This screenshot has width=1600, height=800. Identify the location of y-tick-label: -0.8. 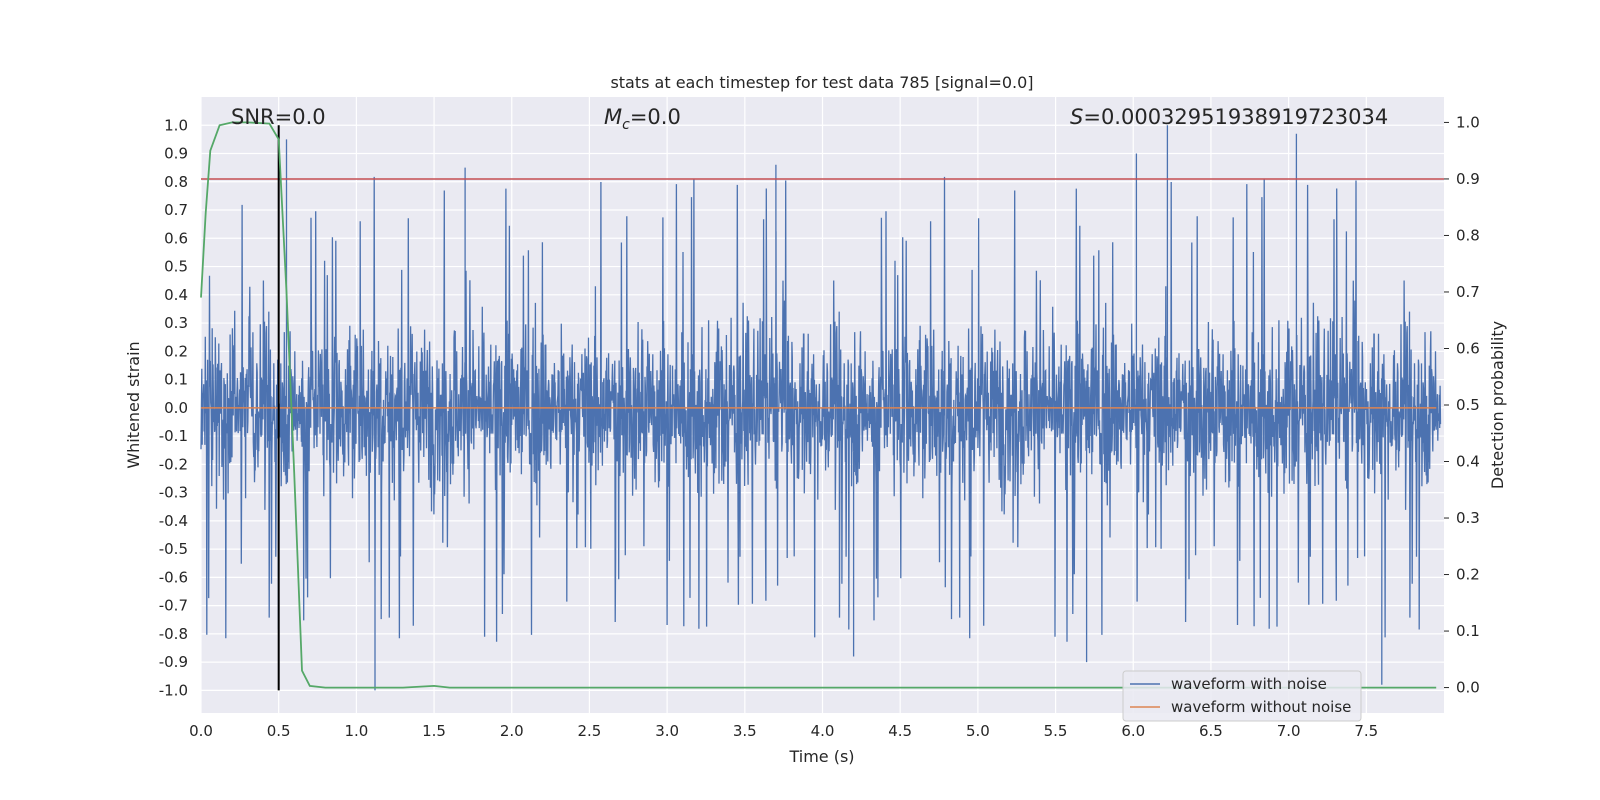
(173, 634).